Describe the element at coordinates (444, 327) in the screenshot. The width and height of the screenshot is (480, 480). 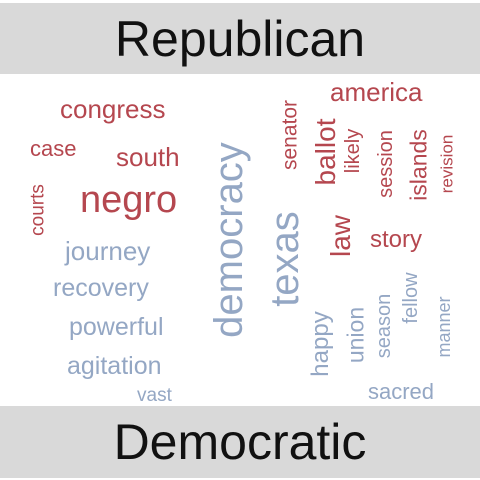
I see `word-manner: manner` at that location.